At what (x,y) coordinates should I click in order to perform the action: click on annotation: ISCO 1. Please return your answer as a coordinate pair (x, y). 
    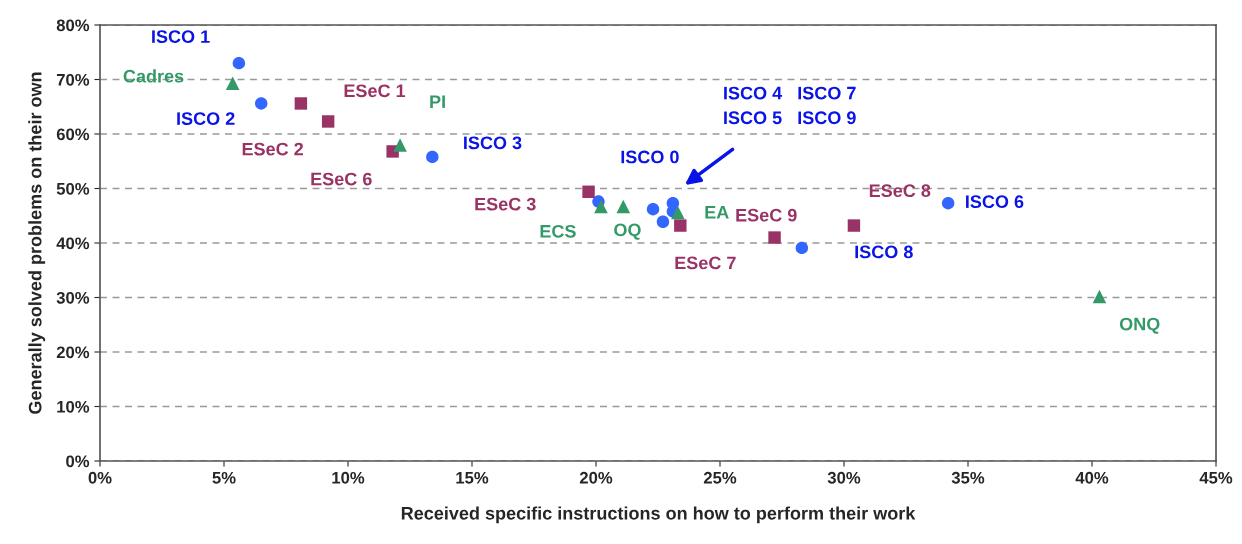
    Looking at the image, I should click on (181, 36).